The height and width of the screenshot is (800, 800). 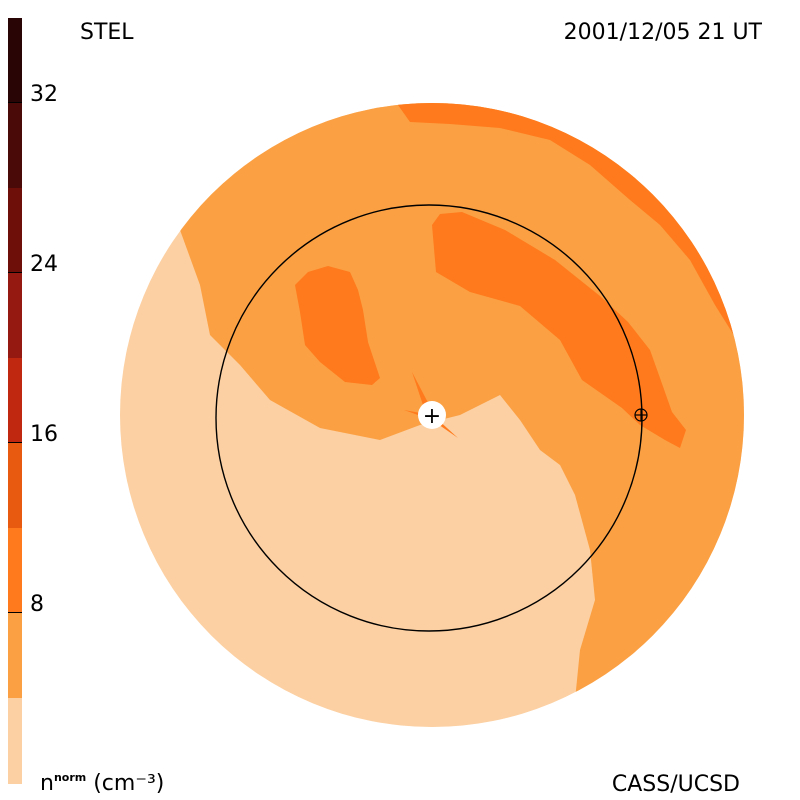 What do you see at coordinates (70, 777) in the screenshot?
I see `units-superscript: norm` at bounding box center [70, 777].